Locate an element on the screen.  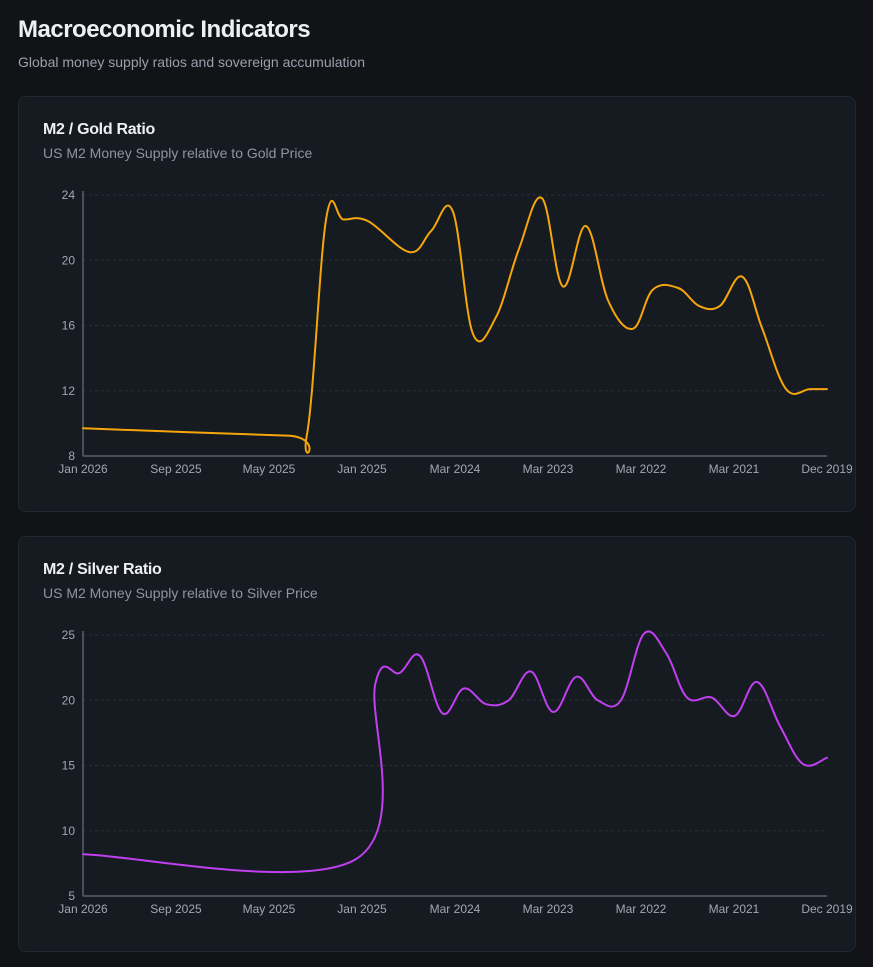
y-tick-label: 24 is located at coordinates (69, 195).